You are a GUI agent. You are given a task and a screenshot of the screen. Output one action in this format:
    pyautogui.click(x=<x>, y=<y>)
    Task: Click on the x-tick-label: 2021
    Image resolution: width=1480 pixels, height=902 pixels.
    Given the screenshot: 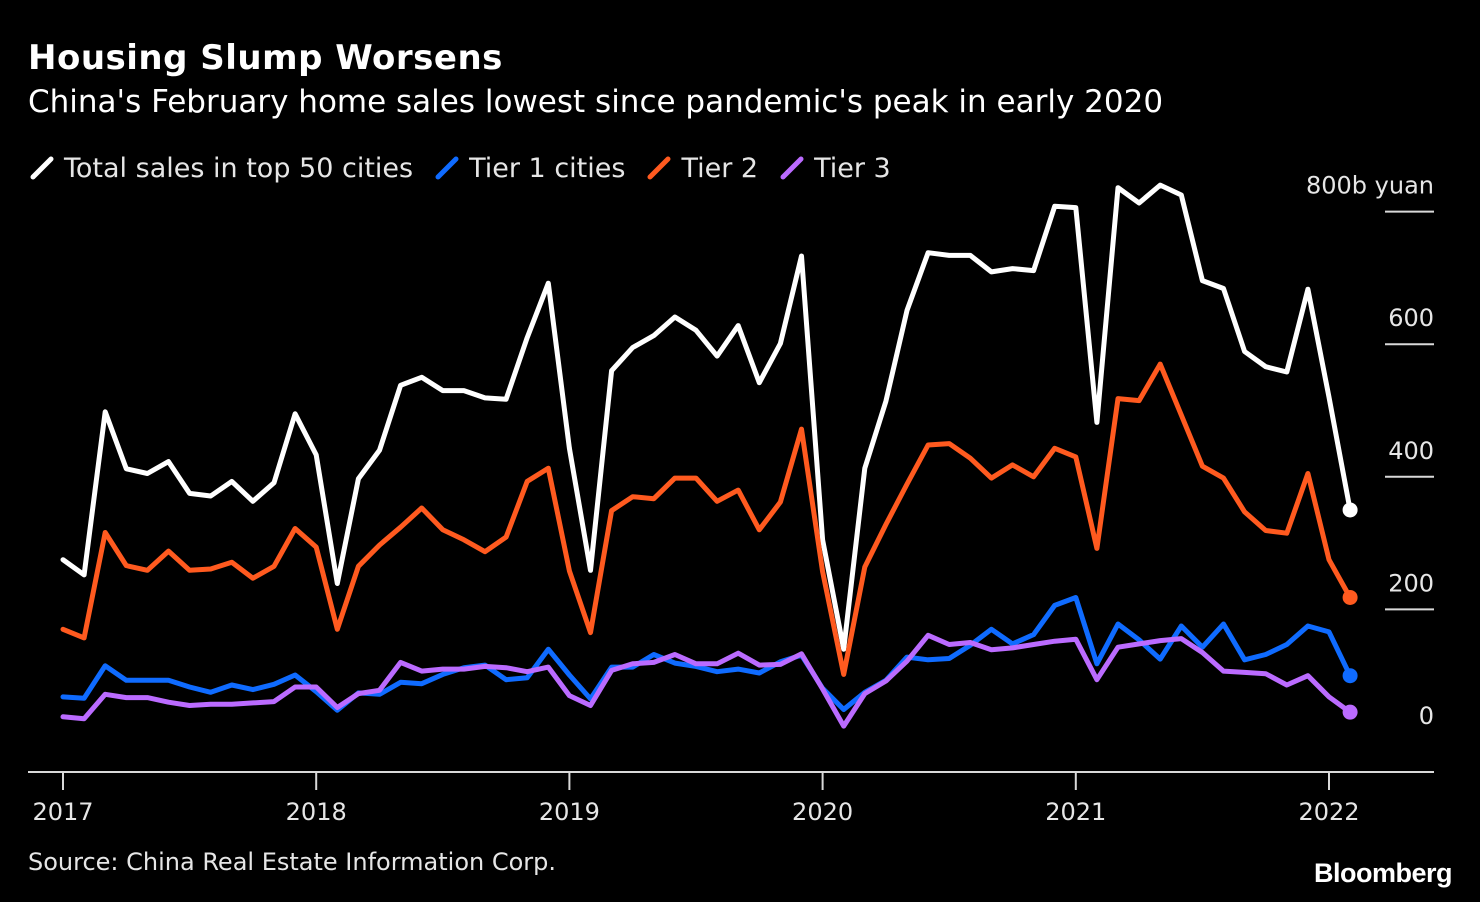 What is the action you would take?
    pyautogui.click(x=1075, y=812)
    